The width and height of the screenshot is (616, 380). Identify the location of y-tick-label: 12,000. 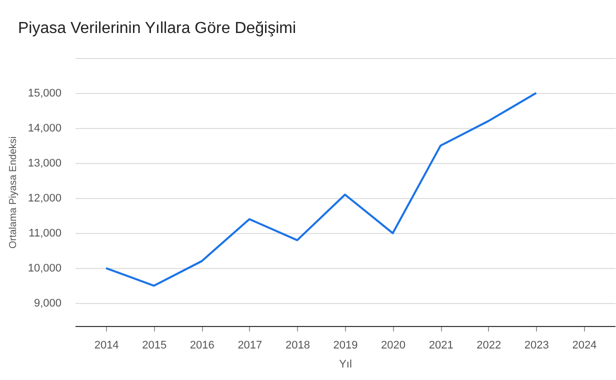
(45, 198).